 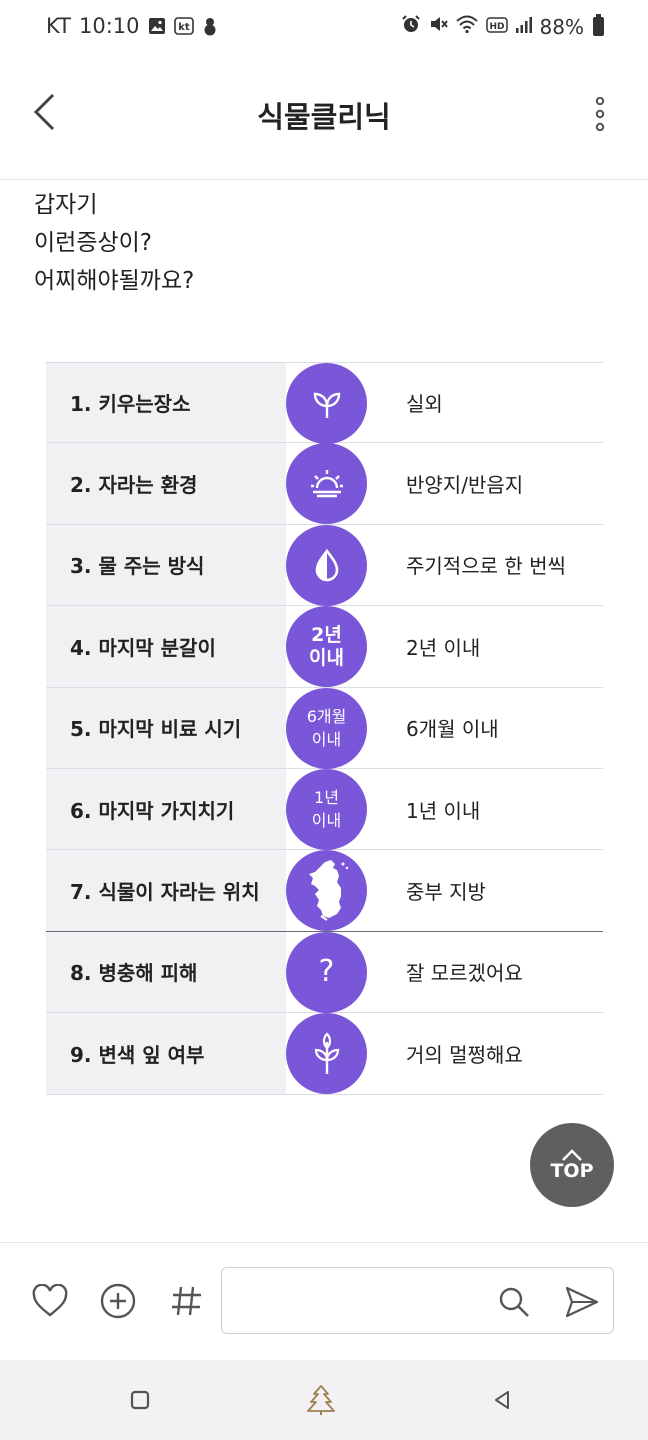 I want to click on triangle-back-icon, so click(x=502, y=1400).